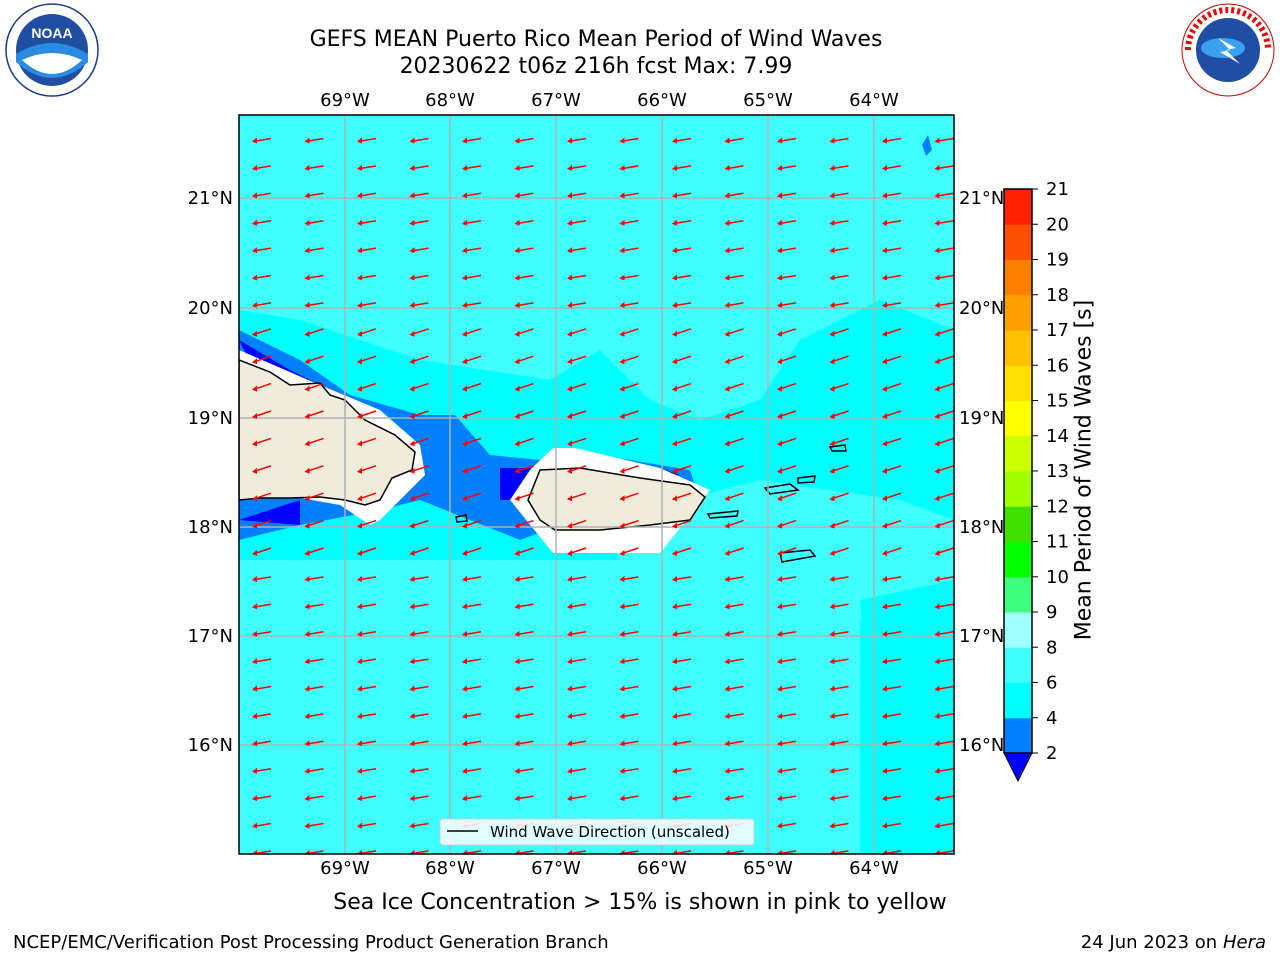  What do you see at coordinates (1057, 189) in the screenshot?
I see `colorbar-tick-label: 21` at bounding box center [1057, 189].